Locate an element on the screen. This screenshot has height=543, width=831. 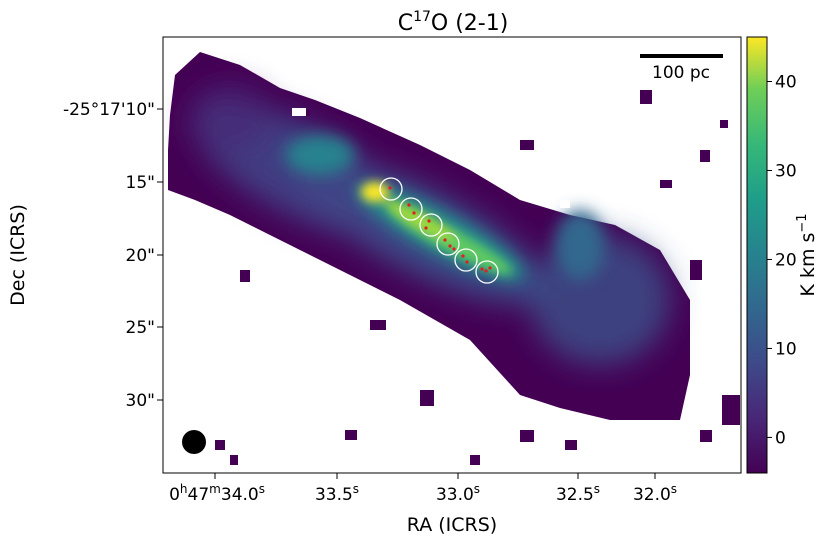
x-axis-ticks is located at coordinates (435, 476).